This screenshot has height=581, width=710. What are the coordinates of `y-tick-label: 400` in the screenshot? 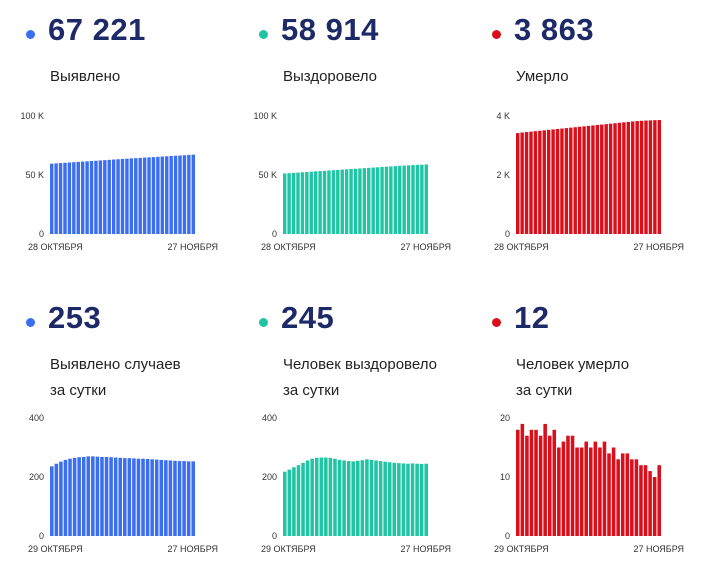 It's located at (36, 418).